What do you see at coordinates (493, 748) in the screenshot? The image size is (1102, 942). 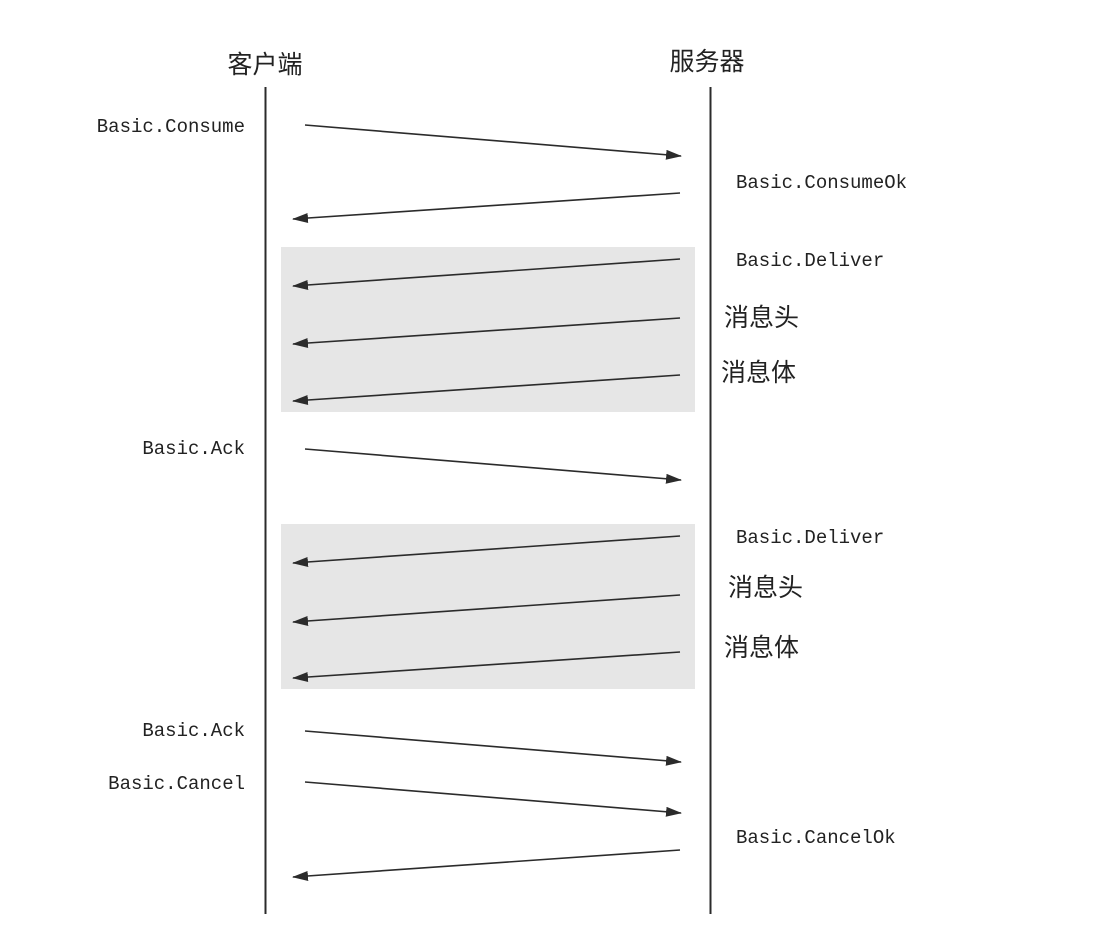 I see `ack-2-arrow` at bounding box center [493, 748].